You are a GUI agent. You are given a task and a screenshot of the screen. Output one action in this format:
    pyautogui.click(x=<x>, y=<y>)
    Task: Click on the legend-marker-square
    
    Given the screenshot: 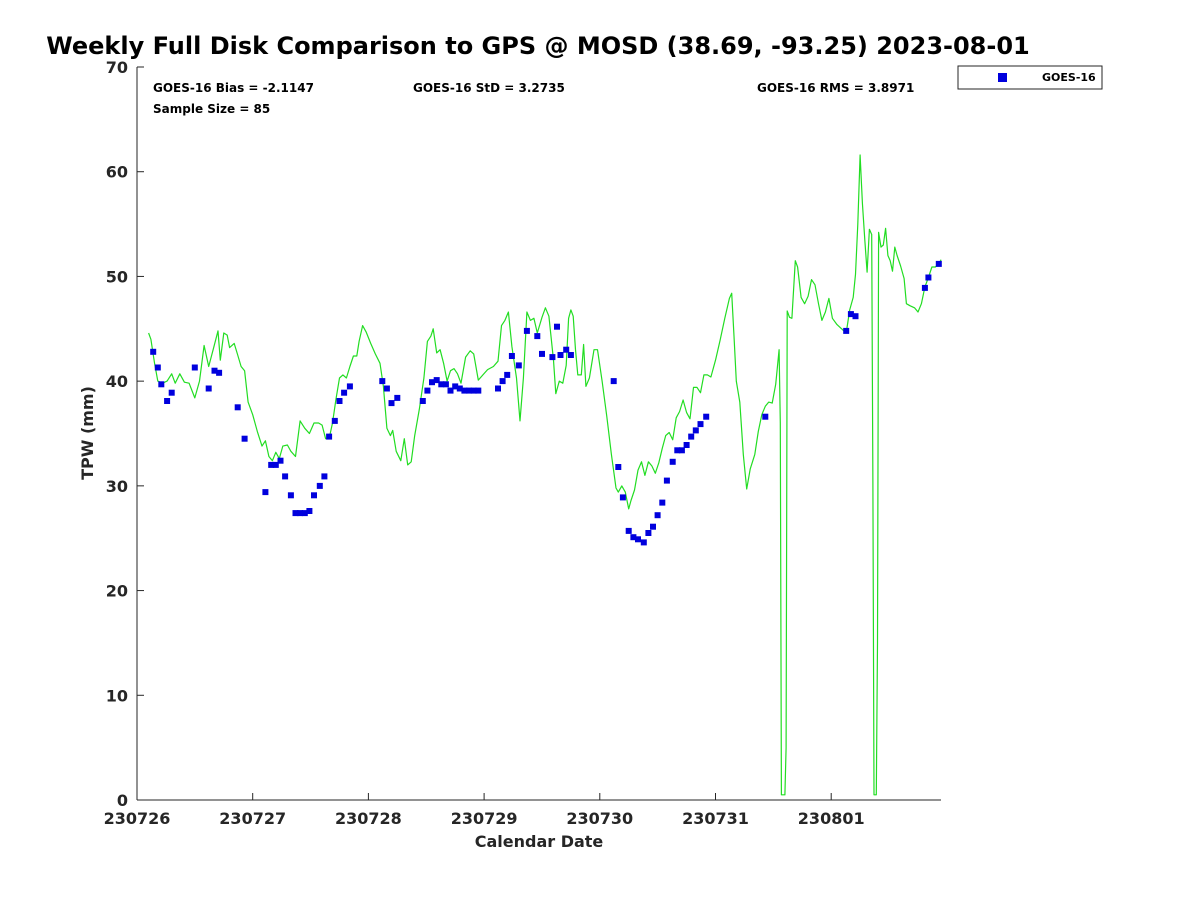 What is the action you would take?
    pyautogui.click(x=1002, y=77)
    